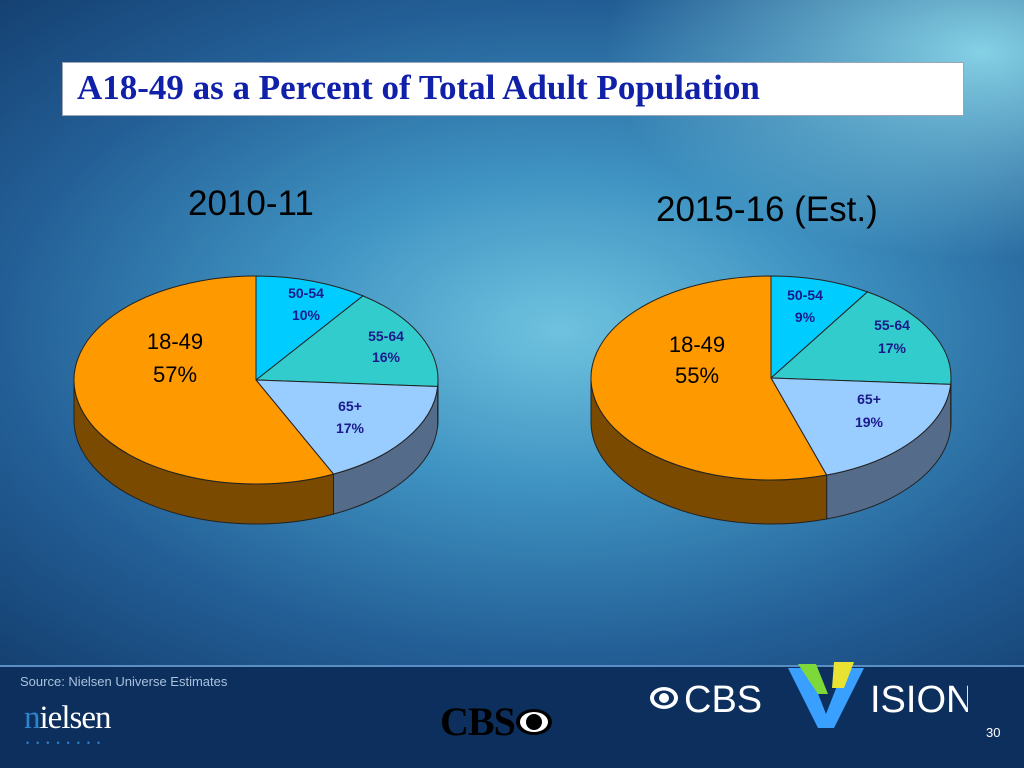 This screenshot has width=1024, height=768. Describe the element at coordinates (478, 721) in the screenshot. I see `cbs-logo-text: CBS` at that location.